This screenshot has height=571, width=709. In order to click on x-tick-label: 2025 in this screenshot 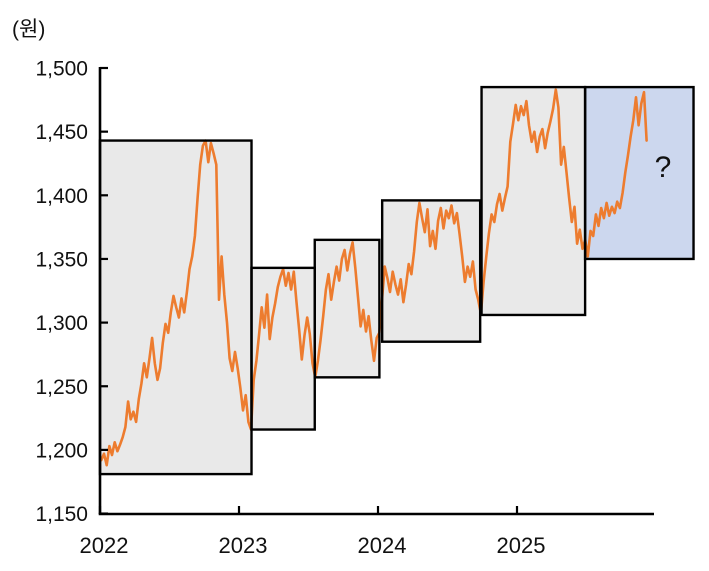, I will do `click(521, 545)`.